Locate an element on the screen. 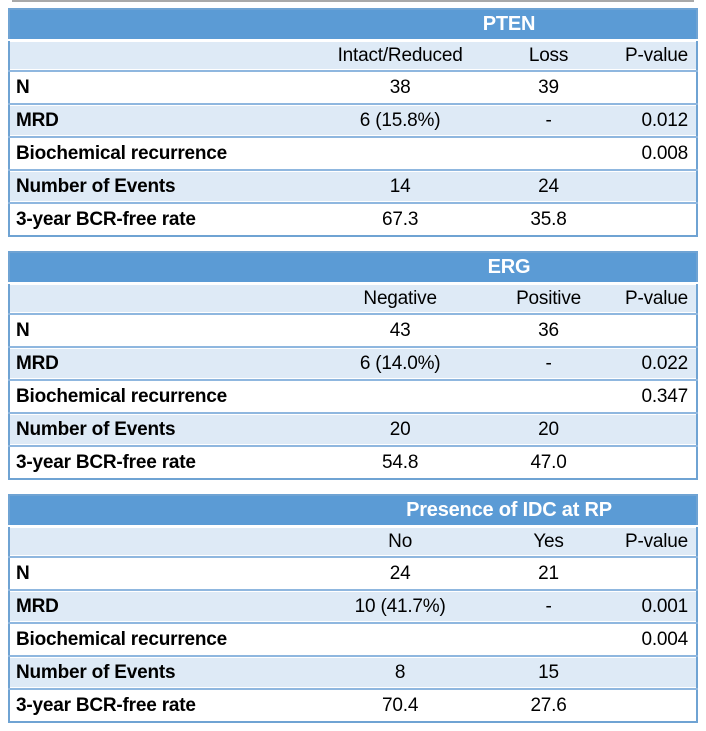 The height and width of the screenshot is (731, 706). table-row: Biochemical recurrence 0.008 is located at coordinates (353, 153).